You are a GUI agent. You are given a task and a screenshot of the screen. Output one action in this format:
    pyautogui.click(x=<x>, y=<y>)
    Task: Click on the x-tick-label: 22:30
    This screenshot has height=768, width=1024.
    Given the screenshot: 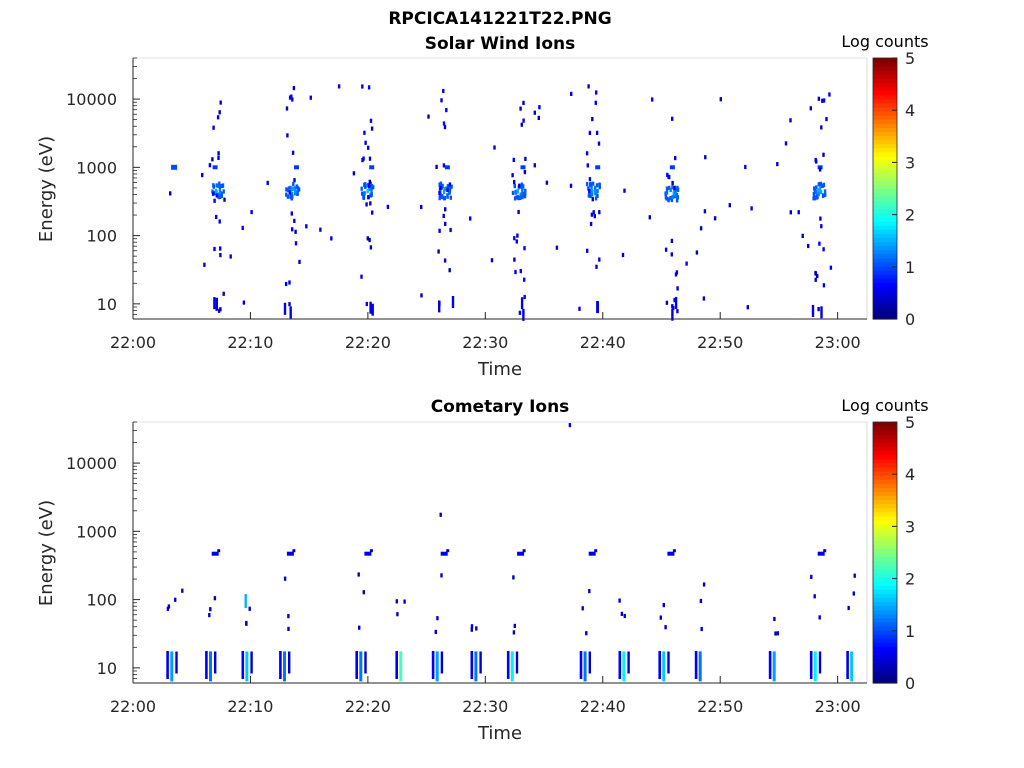 What is the action you would take?
    pyautogui.click(x=485, y=342)
    